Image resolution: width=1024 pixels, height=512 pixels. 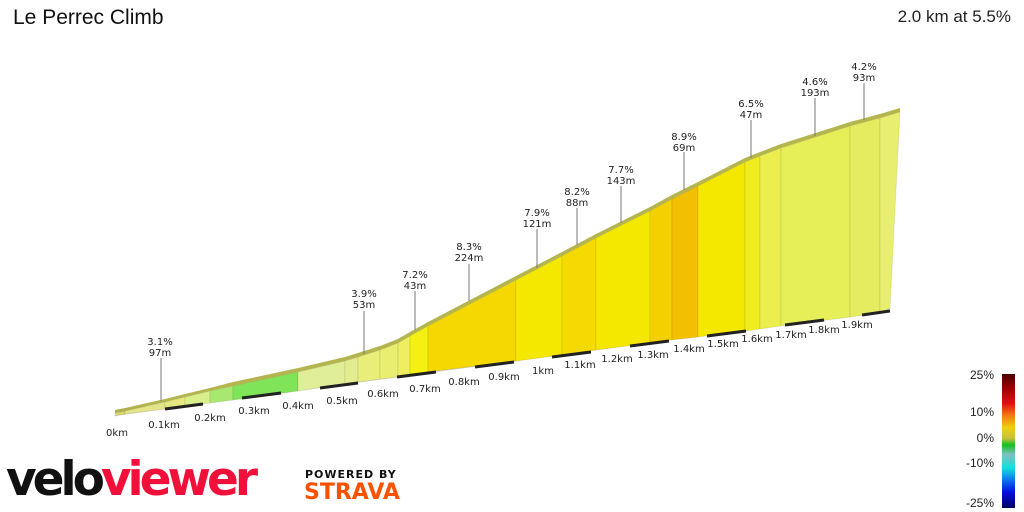 I want to click on x-tick: 0.7km, so click(x=424, y=389).